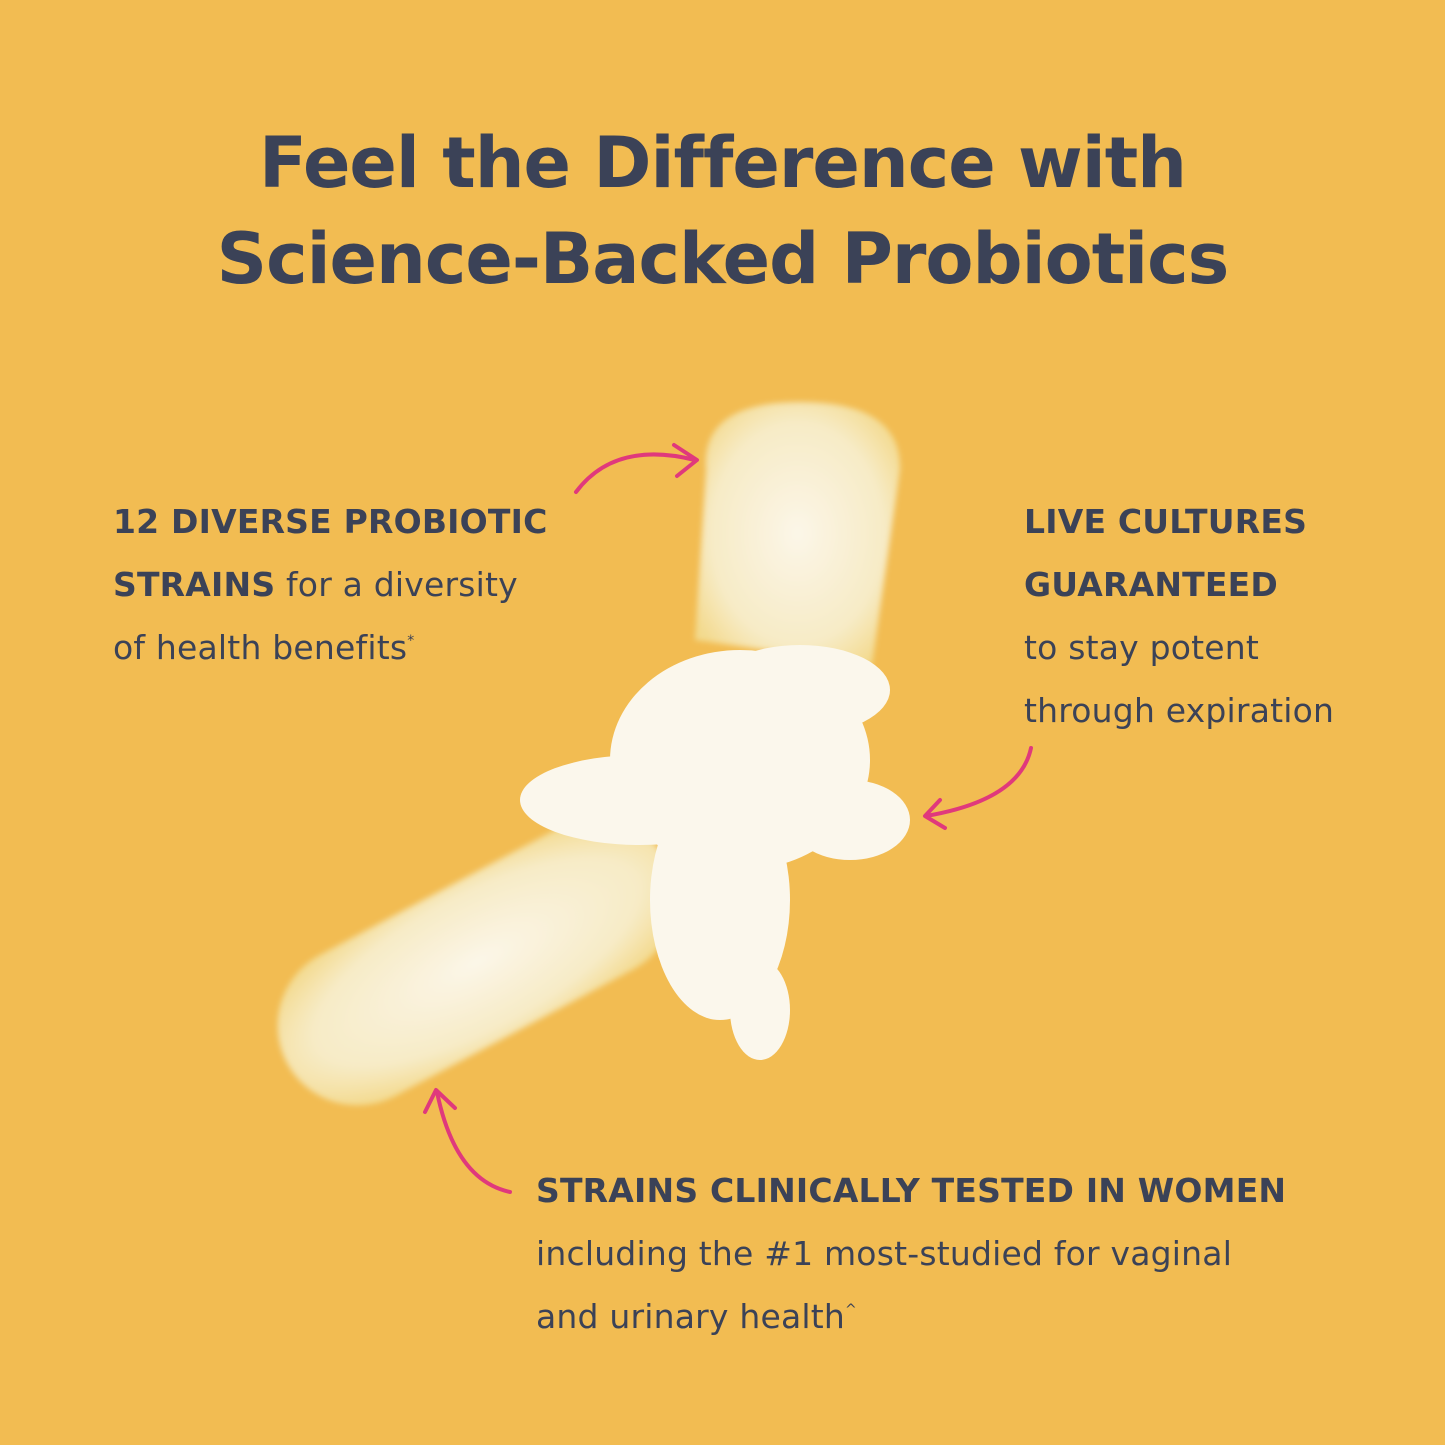  I want to click on clinical-text-3: and urinary health, so click(691, 1316).